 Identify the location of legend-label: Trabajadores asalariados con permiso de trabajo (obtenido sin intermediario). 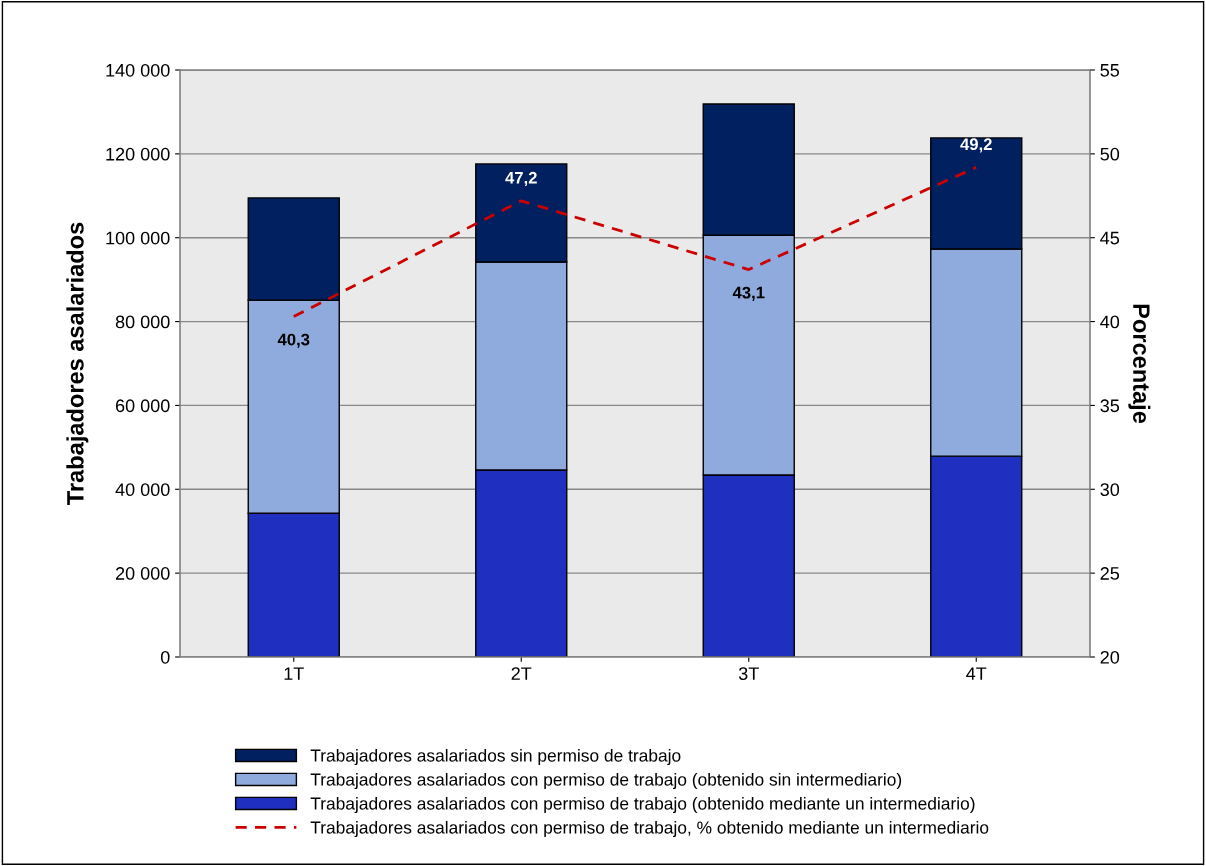
(606, 781).